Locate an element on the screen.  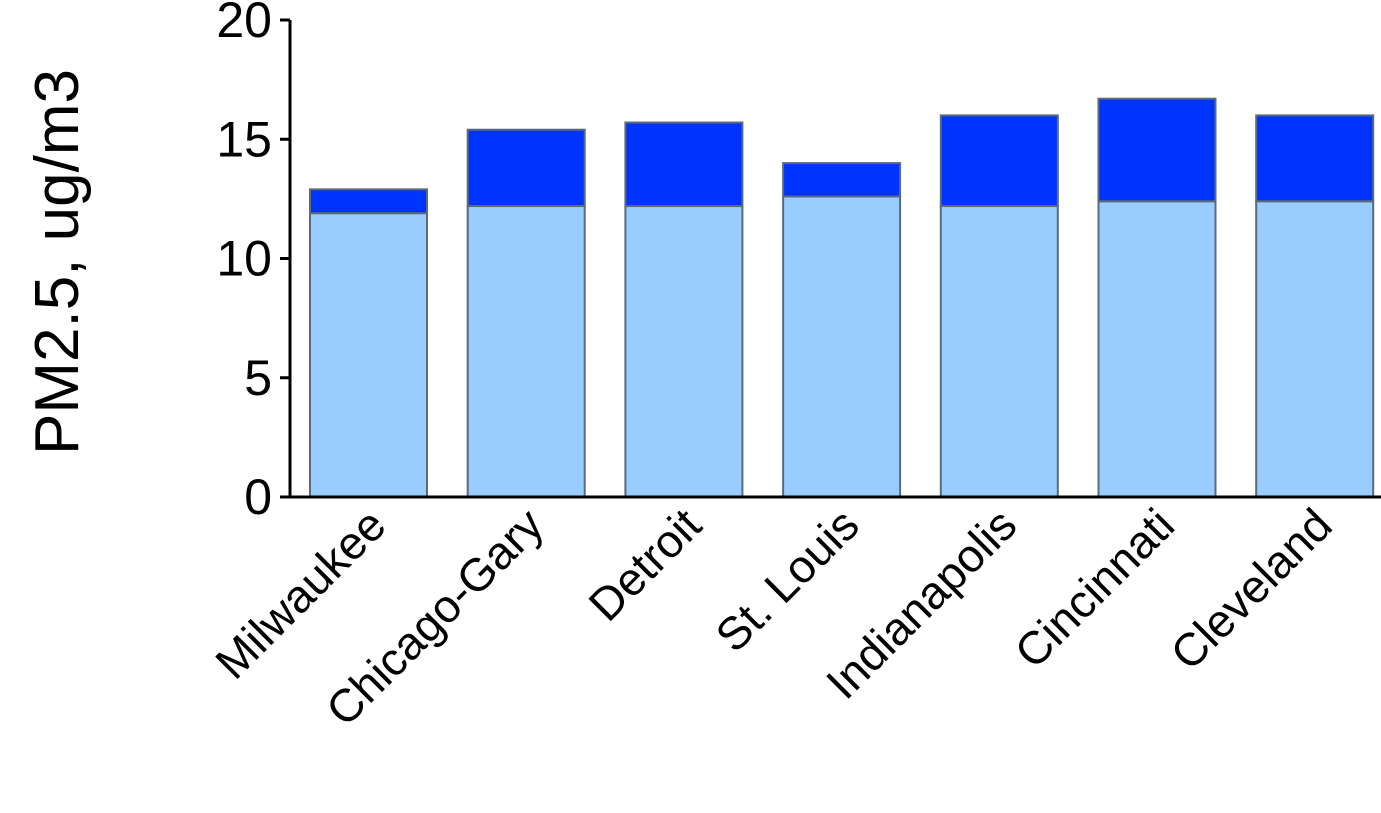
y-tick-label: 15 is located at coordinates (244, 139).